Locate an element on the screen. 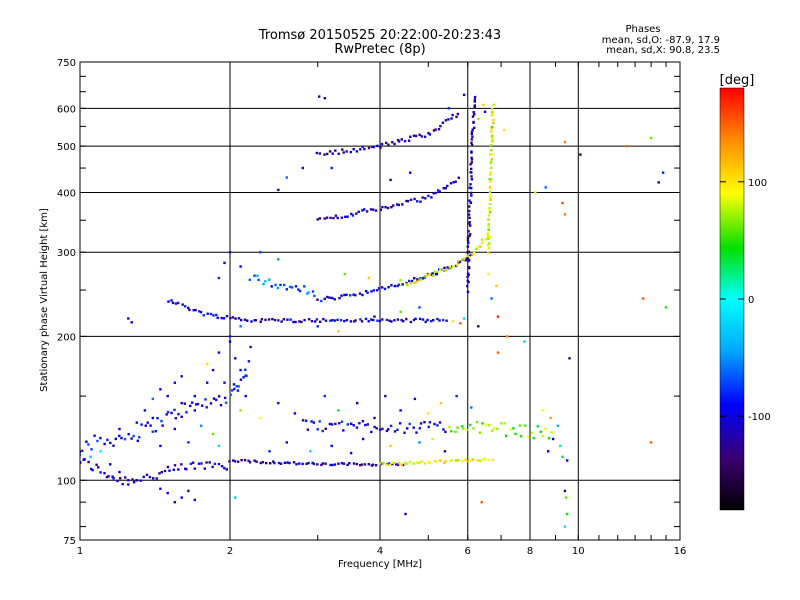  y-tick-label: 500 is located at coordinates (66, 147).